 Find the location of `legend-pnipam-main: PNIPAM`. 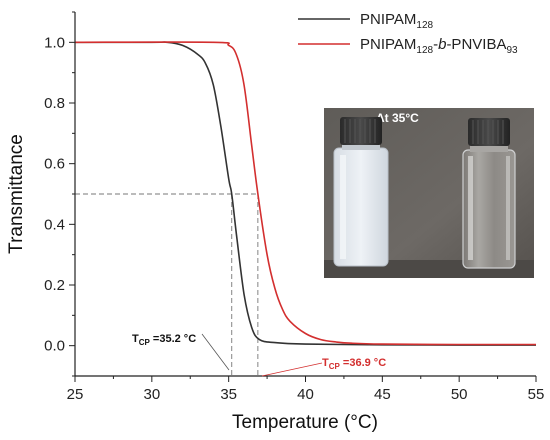

legend-pnipam-main: PNIPAM is located at coordinates (388, 19).